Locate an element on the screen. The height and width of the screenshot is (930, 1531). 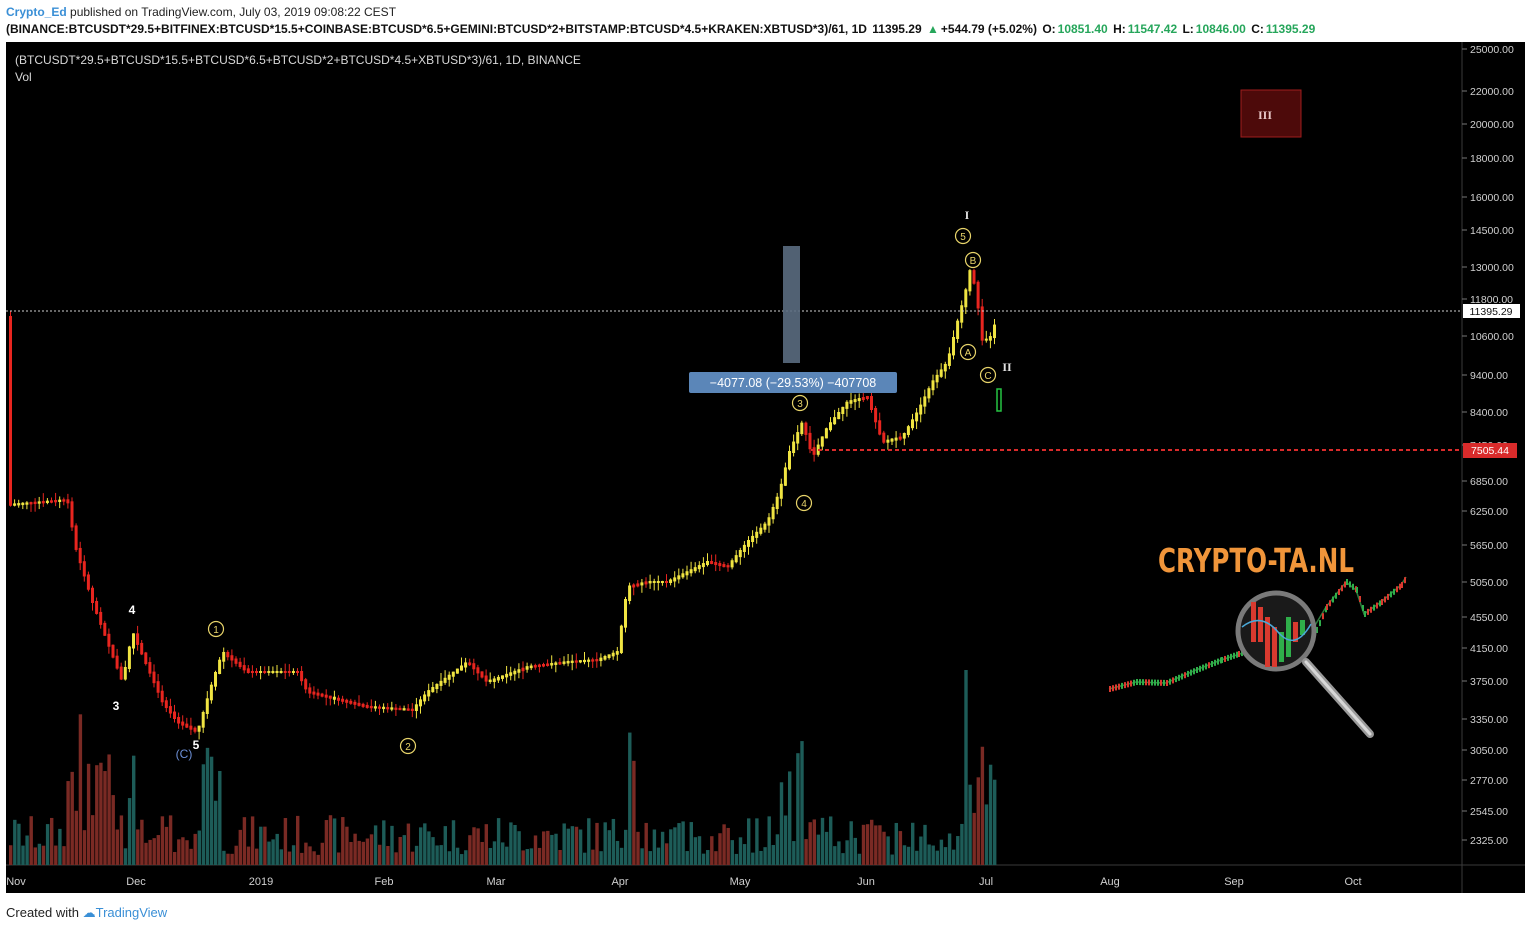
volume-legend: Vol is located at coordinates (23, 77).